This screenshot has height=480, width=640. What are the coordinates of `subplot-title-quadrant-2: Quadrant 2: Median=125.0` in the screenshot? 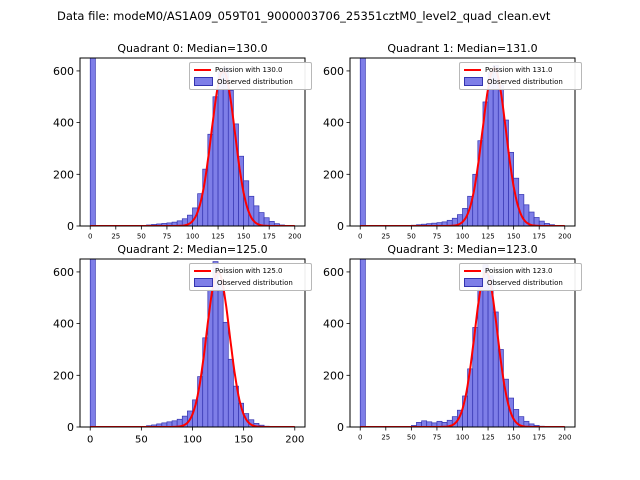 It's located at (192, 249).